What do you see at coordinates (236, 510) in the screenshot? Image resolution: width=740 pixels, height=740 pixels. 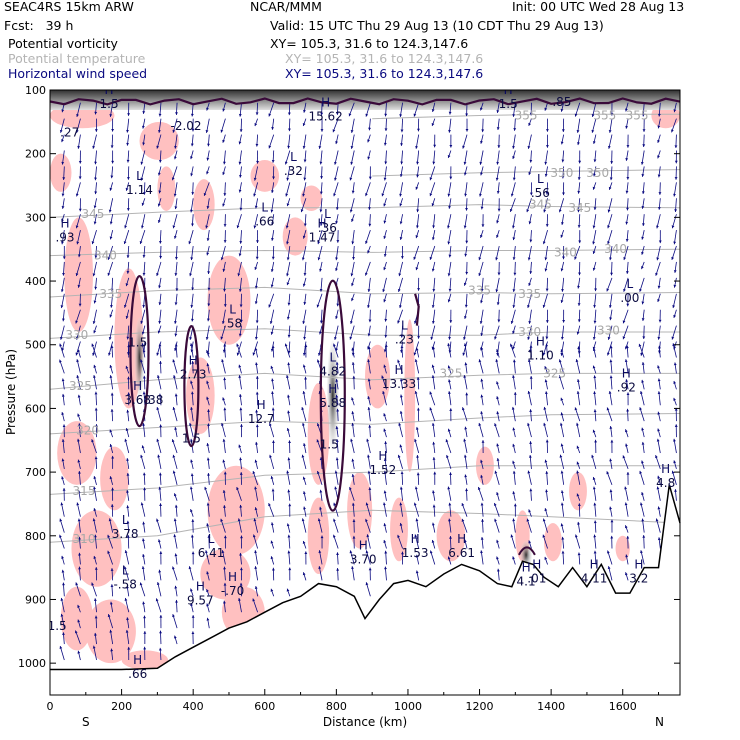 I see `pv-shade-region` at bounding box center [236, 510].